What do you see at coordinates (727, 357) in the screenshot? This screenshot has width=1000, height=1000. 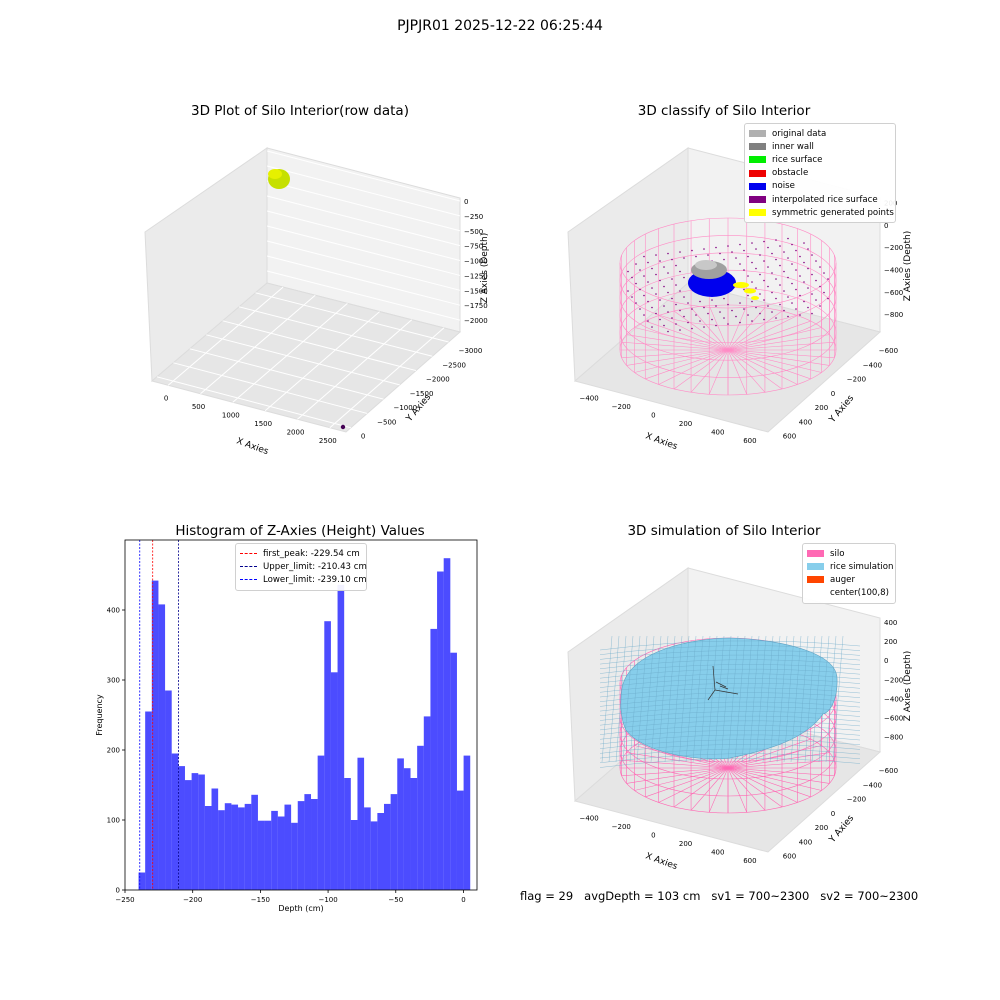 I see `classify-floor-pane` at bounding box center [727, 357].